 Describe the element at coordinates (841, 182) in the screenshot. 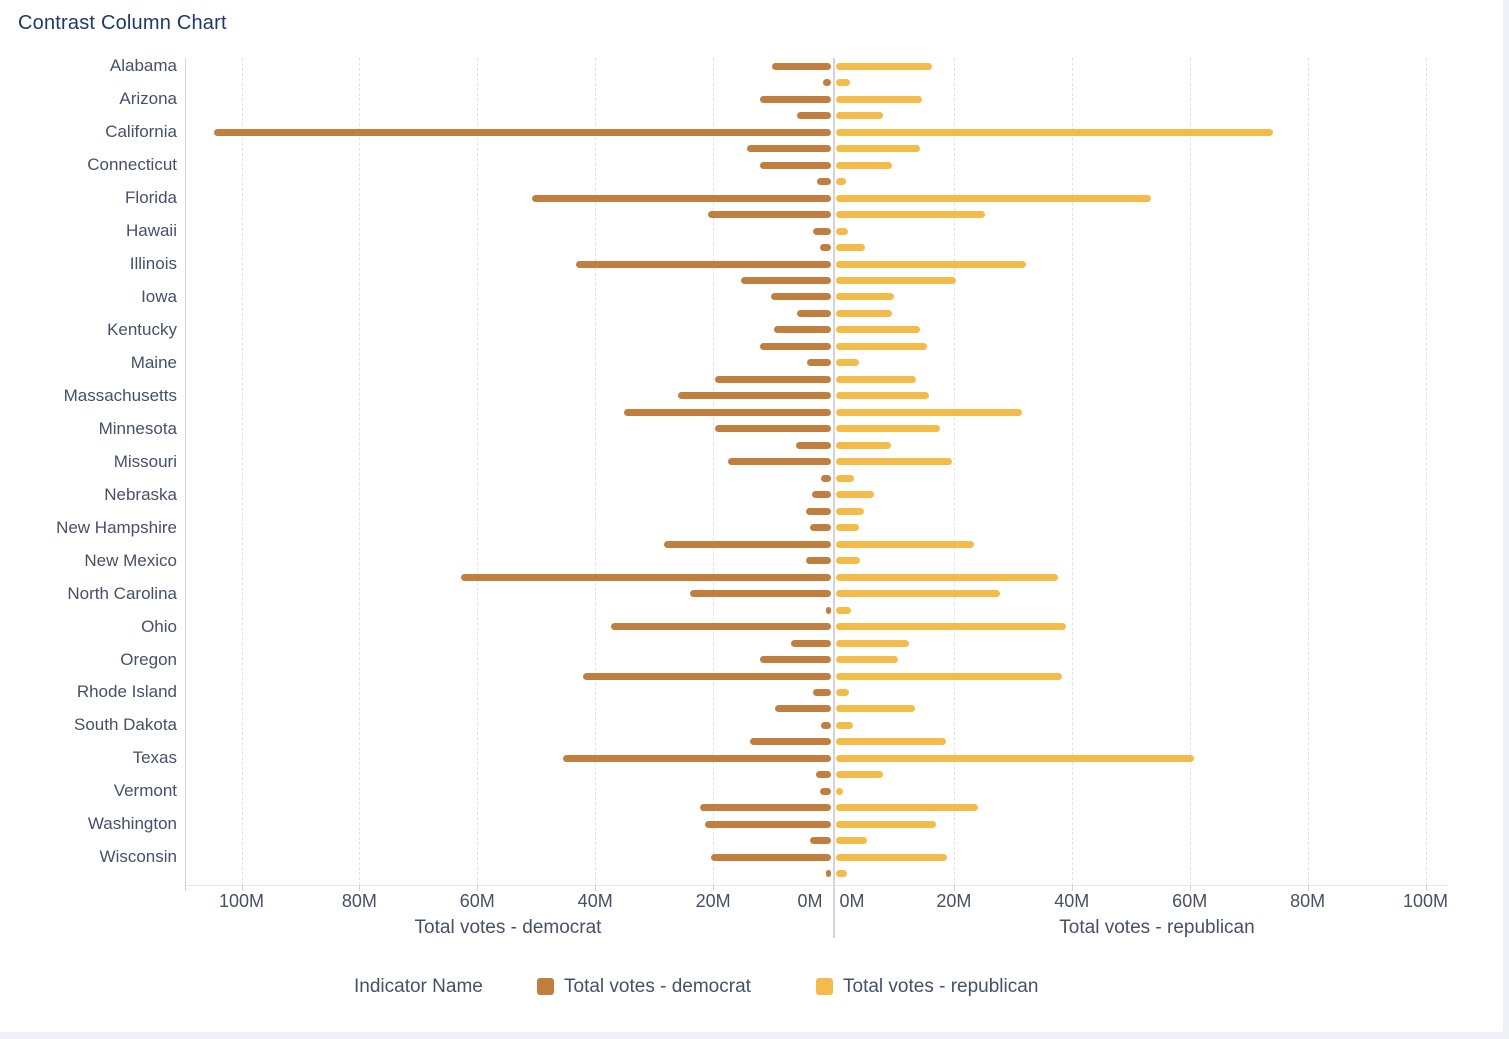

I see `bar-republican-delaware` at that location.